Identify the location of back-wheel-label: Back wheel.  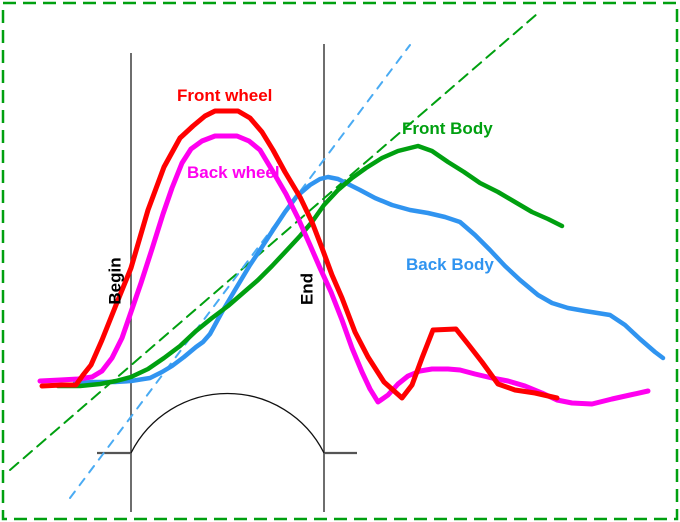
(233, 172).